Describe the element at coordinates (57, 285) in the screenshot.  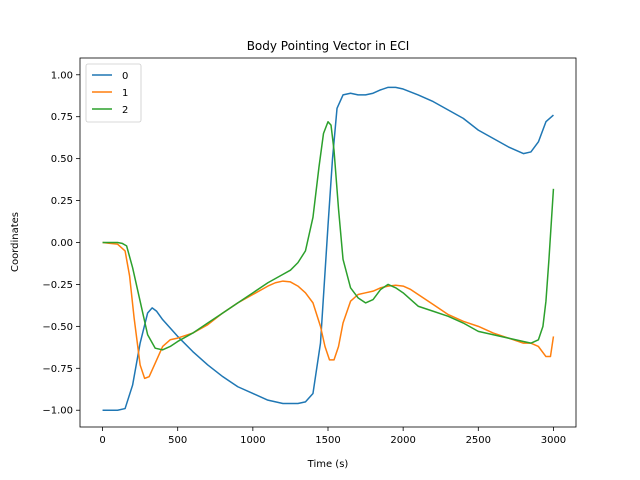
I see `y-tick-label: −0.25` at that location.